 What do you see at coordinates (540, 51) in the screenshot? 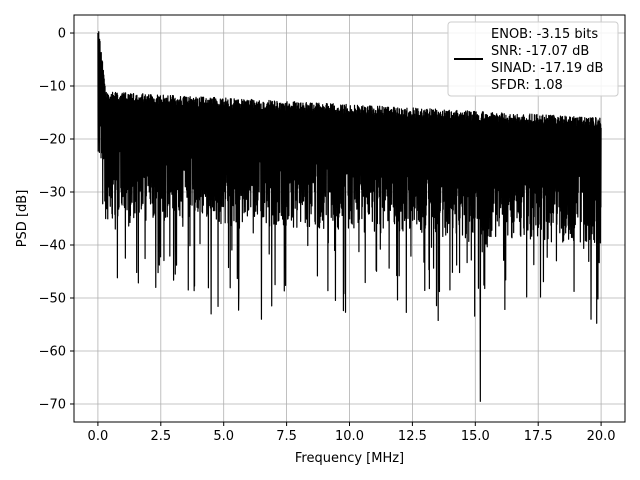
I see `legend-entry-snr: SNR: -17.07 dB` at bounding box center [540, 51].